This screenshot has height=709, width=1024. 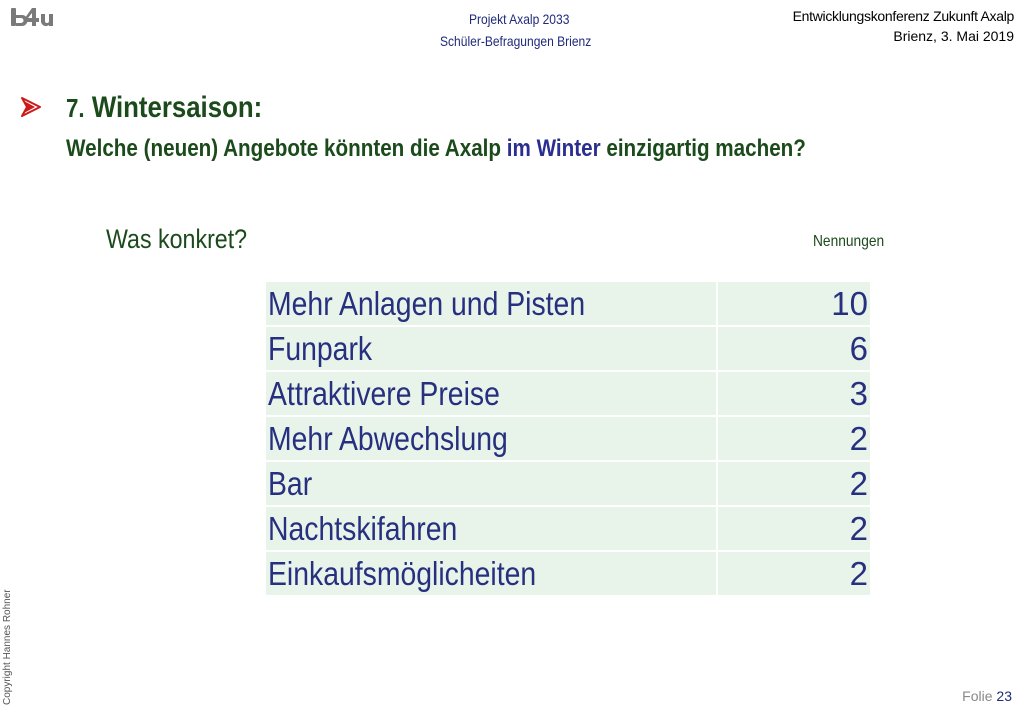 What do you see at coordinates (491, 348) in the screenshot?
I see `answer-label: Funpark` at bounding box center [491, 348].